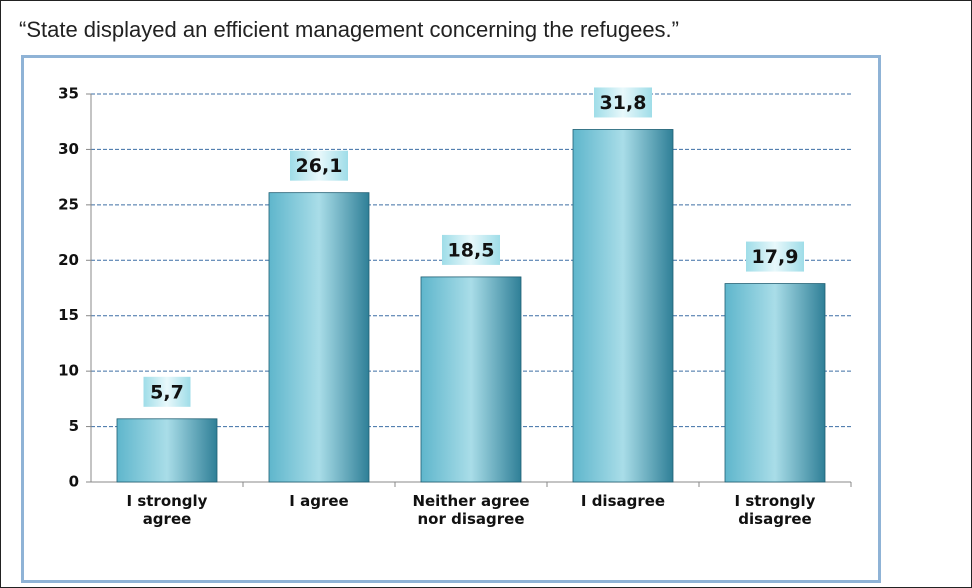 The width and height of the screenshot is (972, 588). What do you see at coordinates (74, 482) in the screenshot?
I see `y-tick-label: 0` at bounding box center [74, 482].